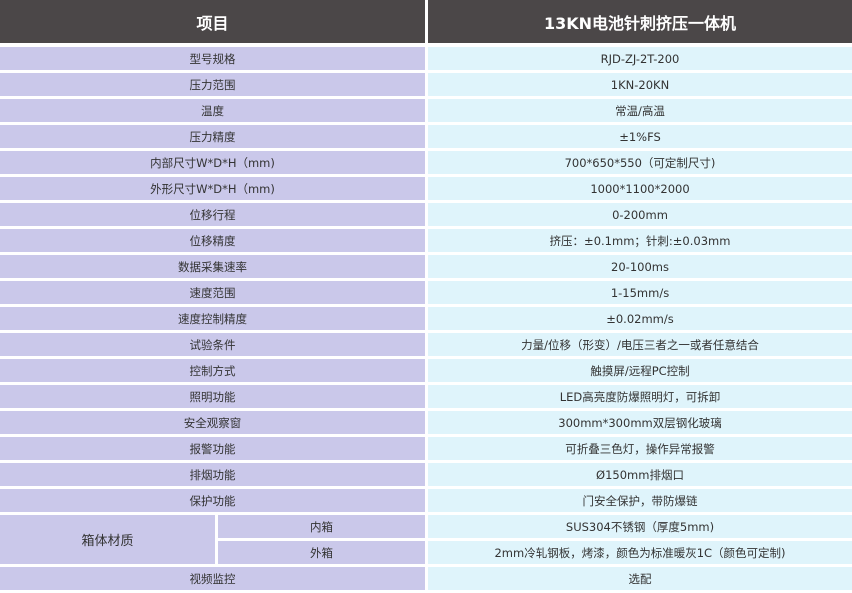 The image size is (852, 593). I want to click on material-sub-value: SUS304不锈钢（厚度5mm), so click(640, 526).